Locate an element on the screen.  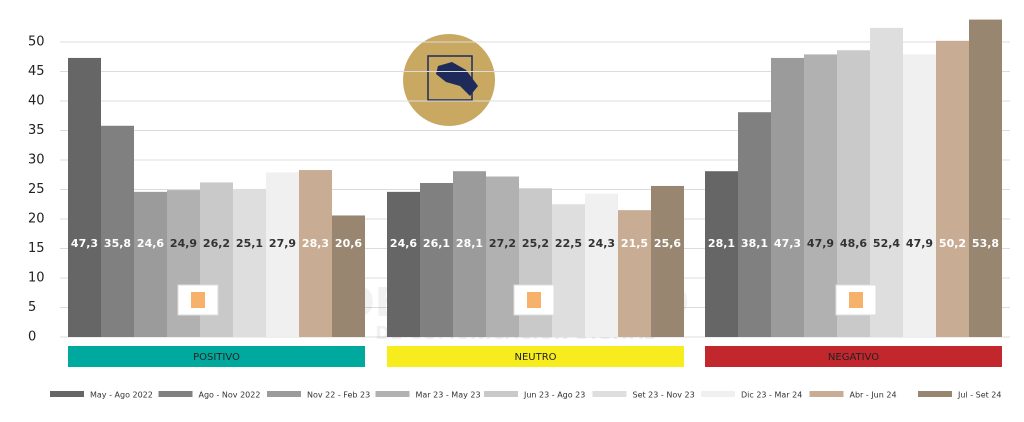
category-label: NEGATIVO is located at coordinates (853, 357).